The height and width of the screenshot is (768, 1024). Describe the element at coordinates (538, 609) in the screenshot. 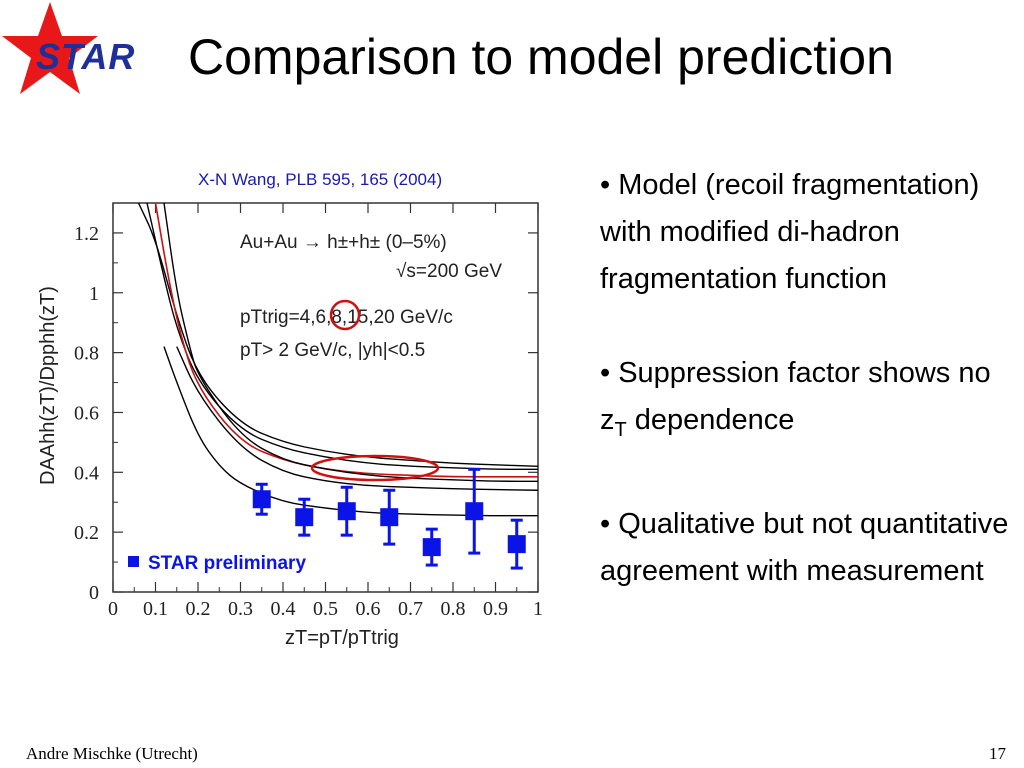

I see `x-tick-label: 1` at that location.